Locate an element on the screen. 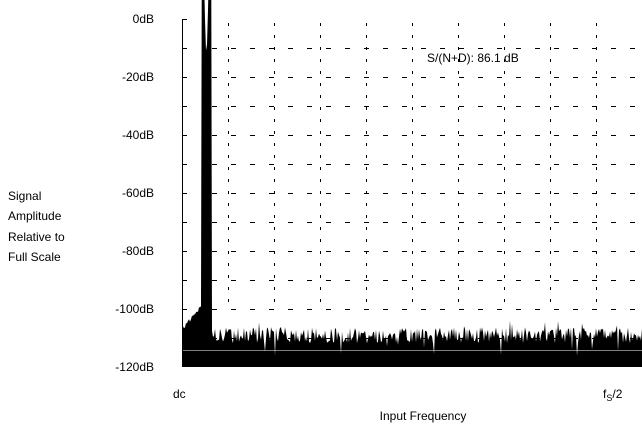 The height and width of the screenshot is (425, 642). y-tick-label: -120dB is located at coordinates (134, 367).